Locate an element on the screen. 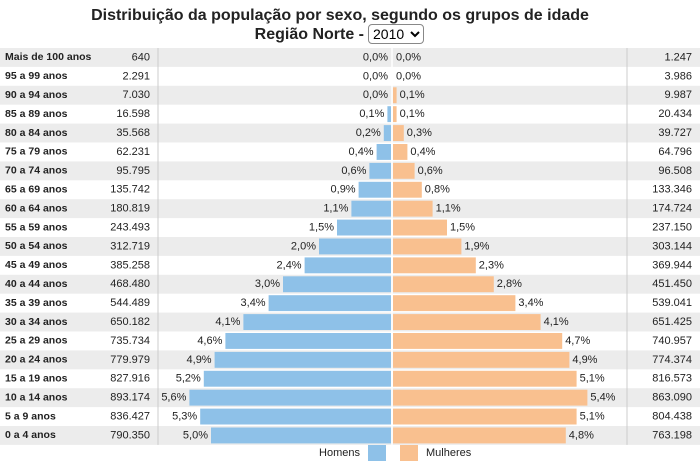 The width and height of the screenshot is (700, 466). count-label: 650.182 is located at coordinates (130, 322).